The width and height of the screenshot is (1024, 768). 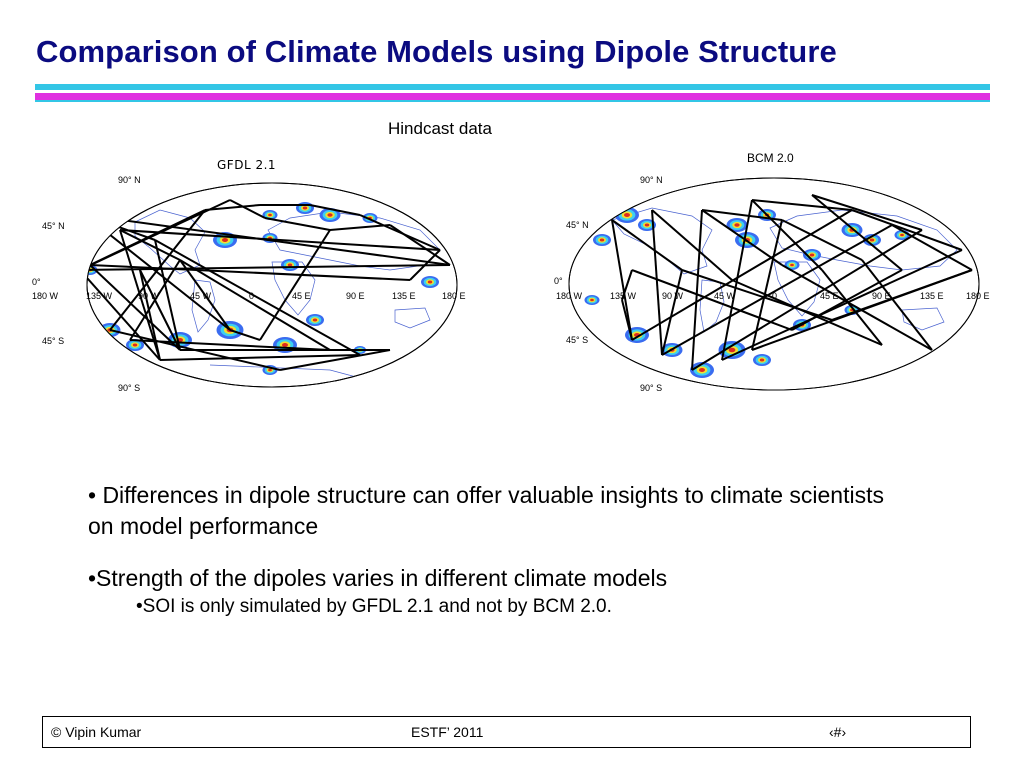 I want to click on title-rule-cyan, so click(x=512, y=87).